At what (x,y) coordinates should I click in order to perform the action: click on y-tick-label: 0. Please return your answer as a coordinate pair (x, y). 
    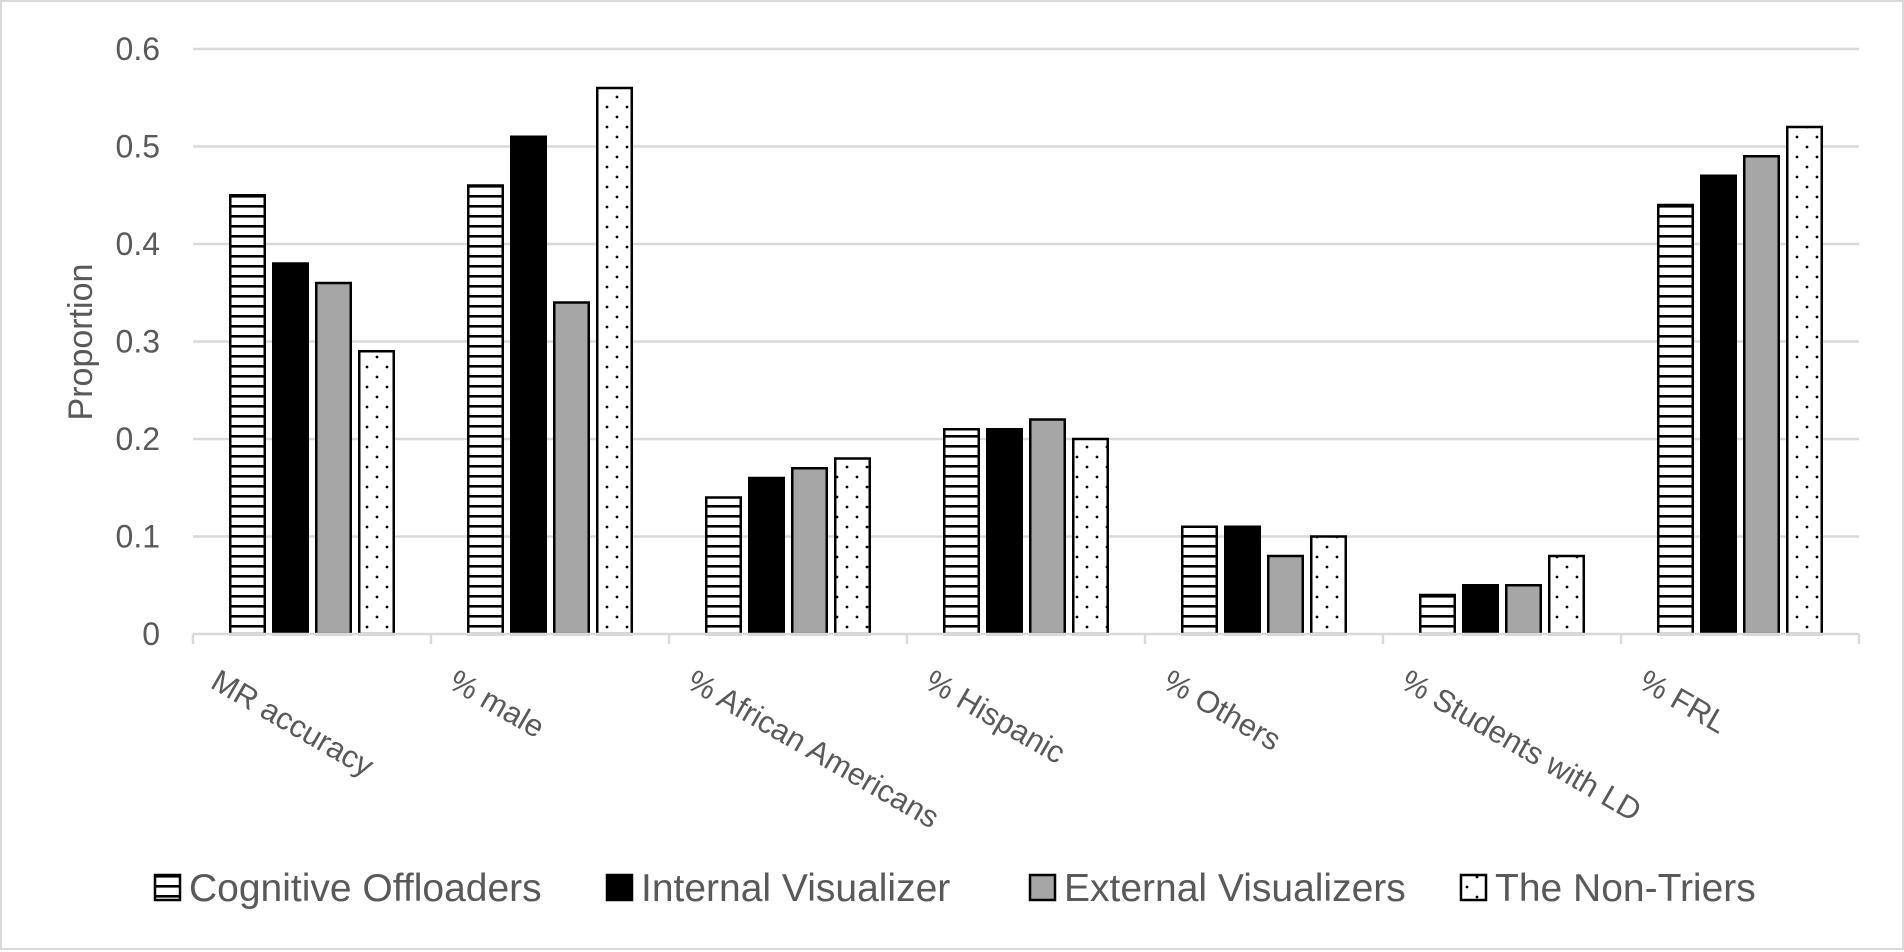
    Looking at the image, I should click on (151, 634).